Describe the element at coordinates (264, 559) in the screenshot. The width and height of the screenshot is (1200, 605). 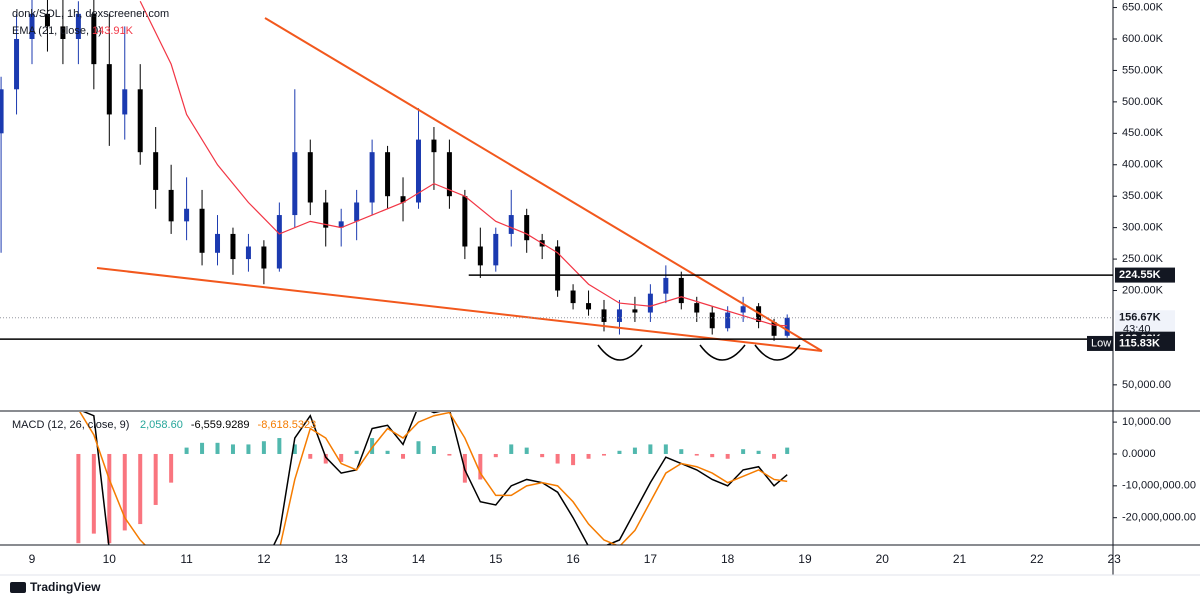
I see `x-tick-label: 12` at that location.